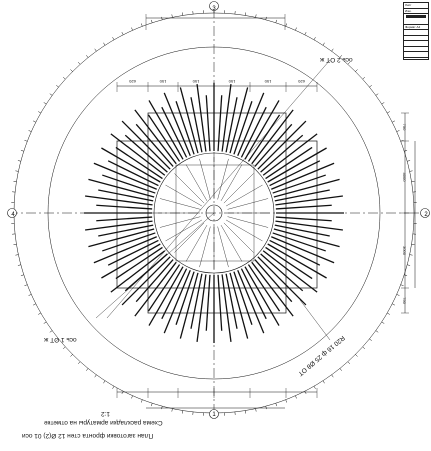 The image size is (431, 451). I want to click on stamp-row: Изм., so click(416, 11).